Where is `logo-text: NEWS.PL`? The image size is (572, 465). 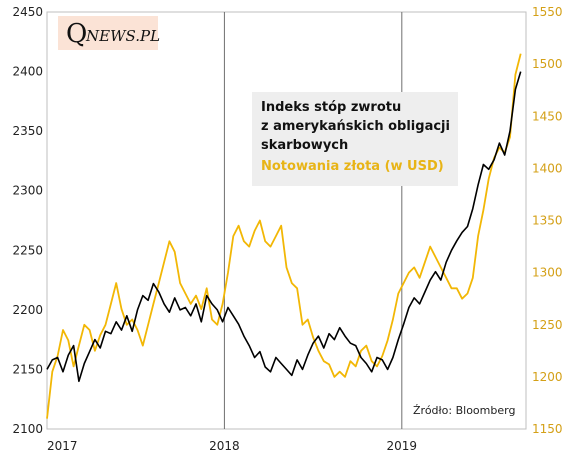 logo-text: NEWS.PL is located at coordinates (122, 36).